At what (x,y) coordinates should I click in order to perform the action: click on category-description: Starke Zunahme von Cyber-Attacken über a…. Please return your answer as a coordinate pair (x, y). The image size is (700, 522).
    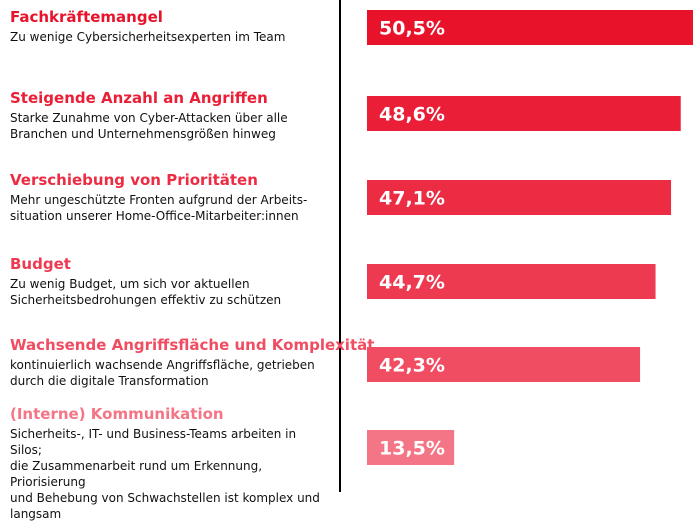
    Looking at the image, I should click on (170, 126).